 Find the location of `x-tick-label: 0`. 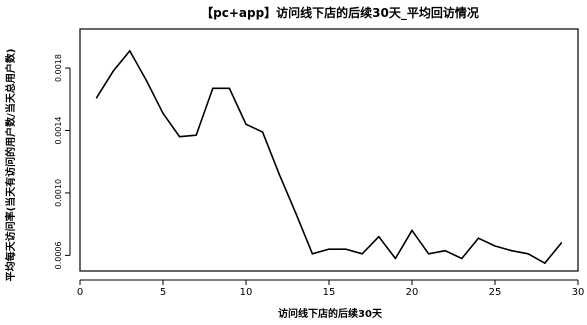

x-tick-label: 0 is located at coordinates (80, 292).